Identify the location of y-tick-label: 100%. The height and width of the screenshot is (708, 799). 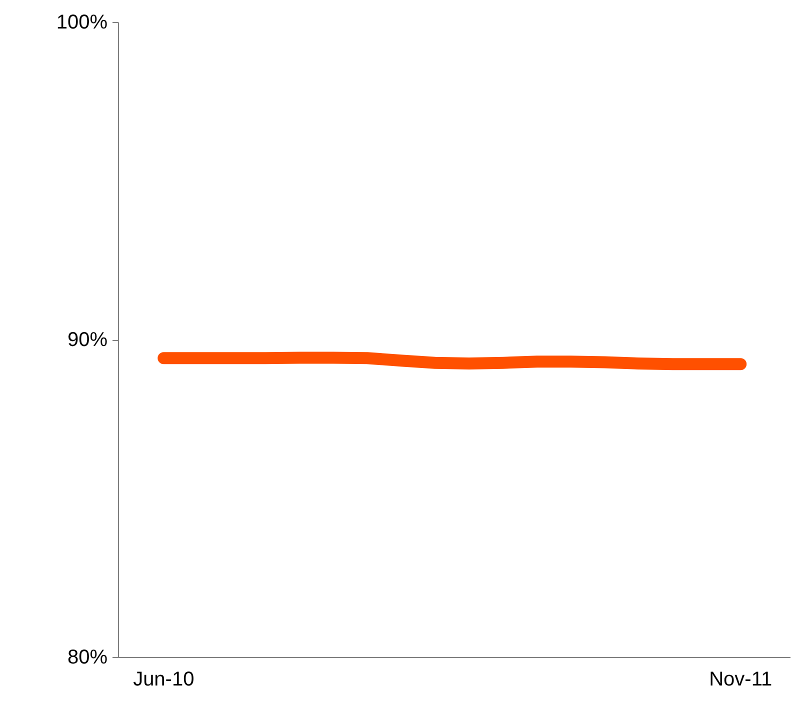
(82, 23).